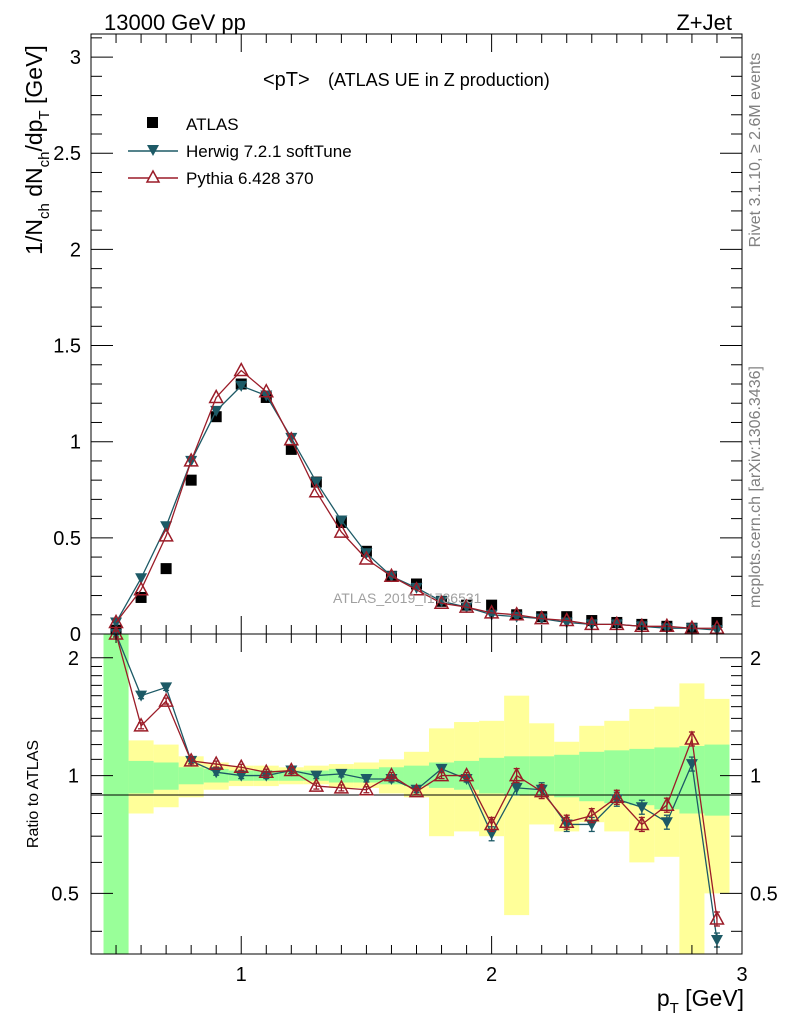 This screenshot has width=786, height=1024. Describe the element at coordinates (755, 777) in the screenshot. I see `ratio-y-tick-label-right: 1` at that location.